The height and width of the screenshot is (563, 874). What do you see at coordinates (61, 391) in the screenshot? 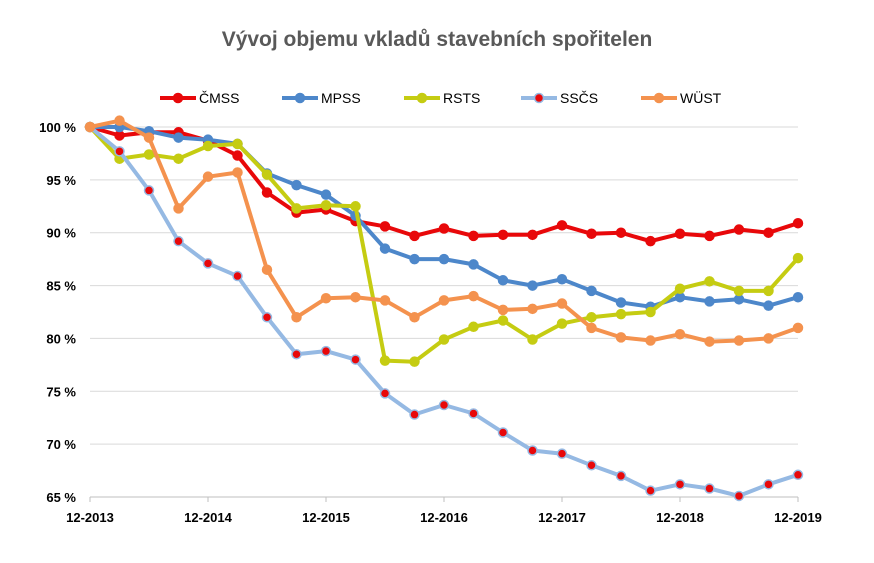
I see `y-tick-label: 75 %` at bounding box center [61, 391].